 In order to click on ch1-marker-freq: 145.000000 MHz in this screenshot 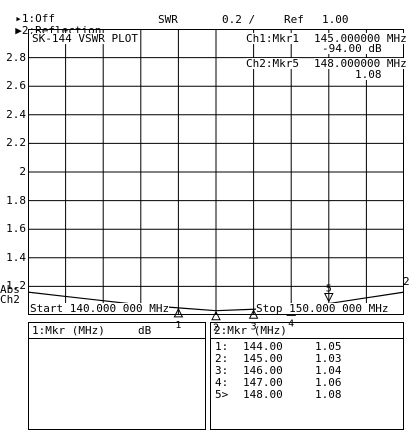, I will do `click(360, 38)`.